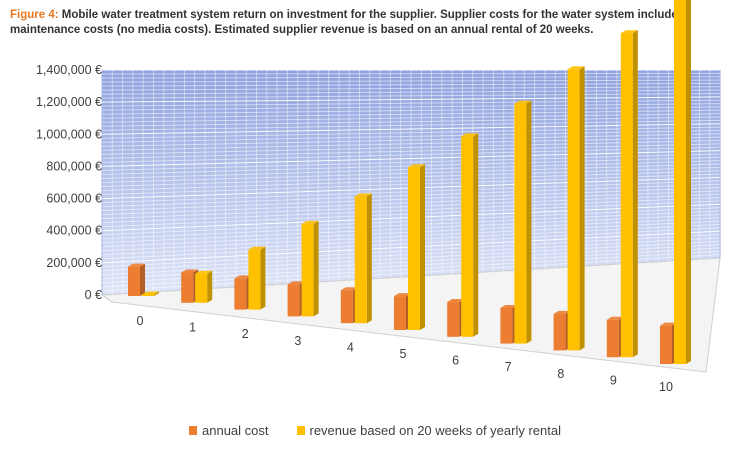 The height and width of the screenshot is (450, 750). What do you see at coordinates (350, 347) in the screenshot?
I see `x-tick-label: 4` at bounding box center [350, 347].